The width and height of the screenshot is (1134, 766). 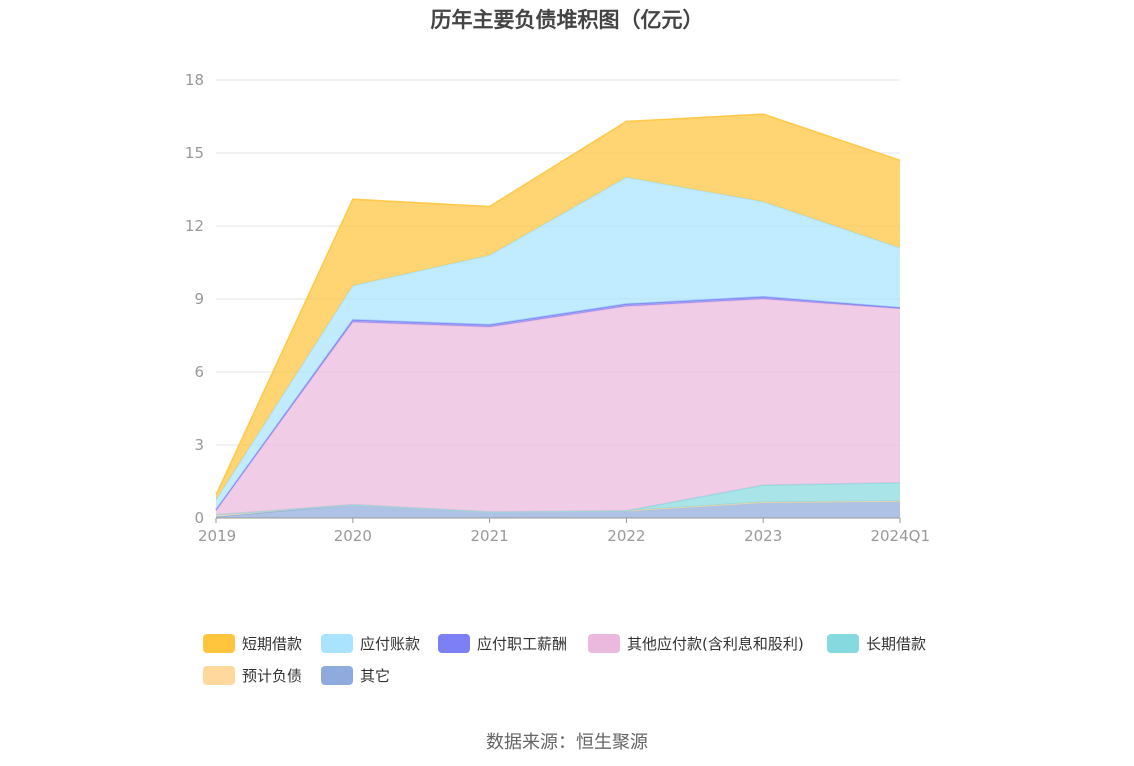 I want to click on legend-label: 长期借款, so click(x=896, y=643).